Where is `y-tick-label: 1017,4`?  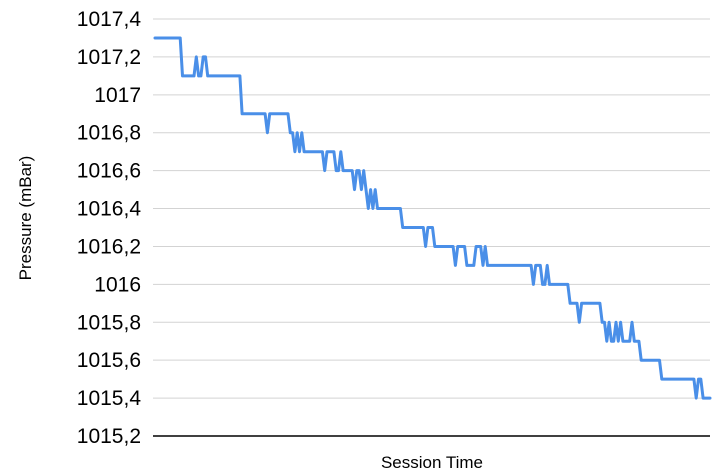 y-tick-label: 1017,4 is located at coordinates (109, 19).